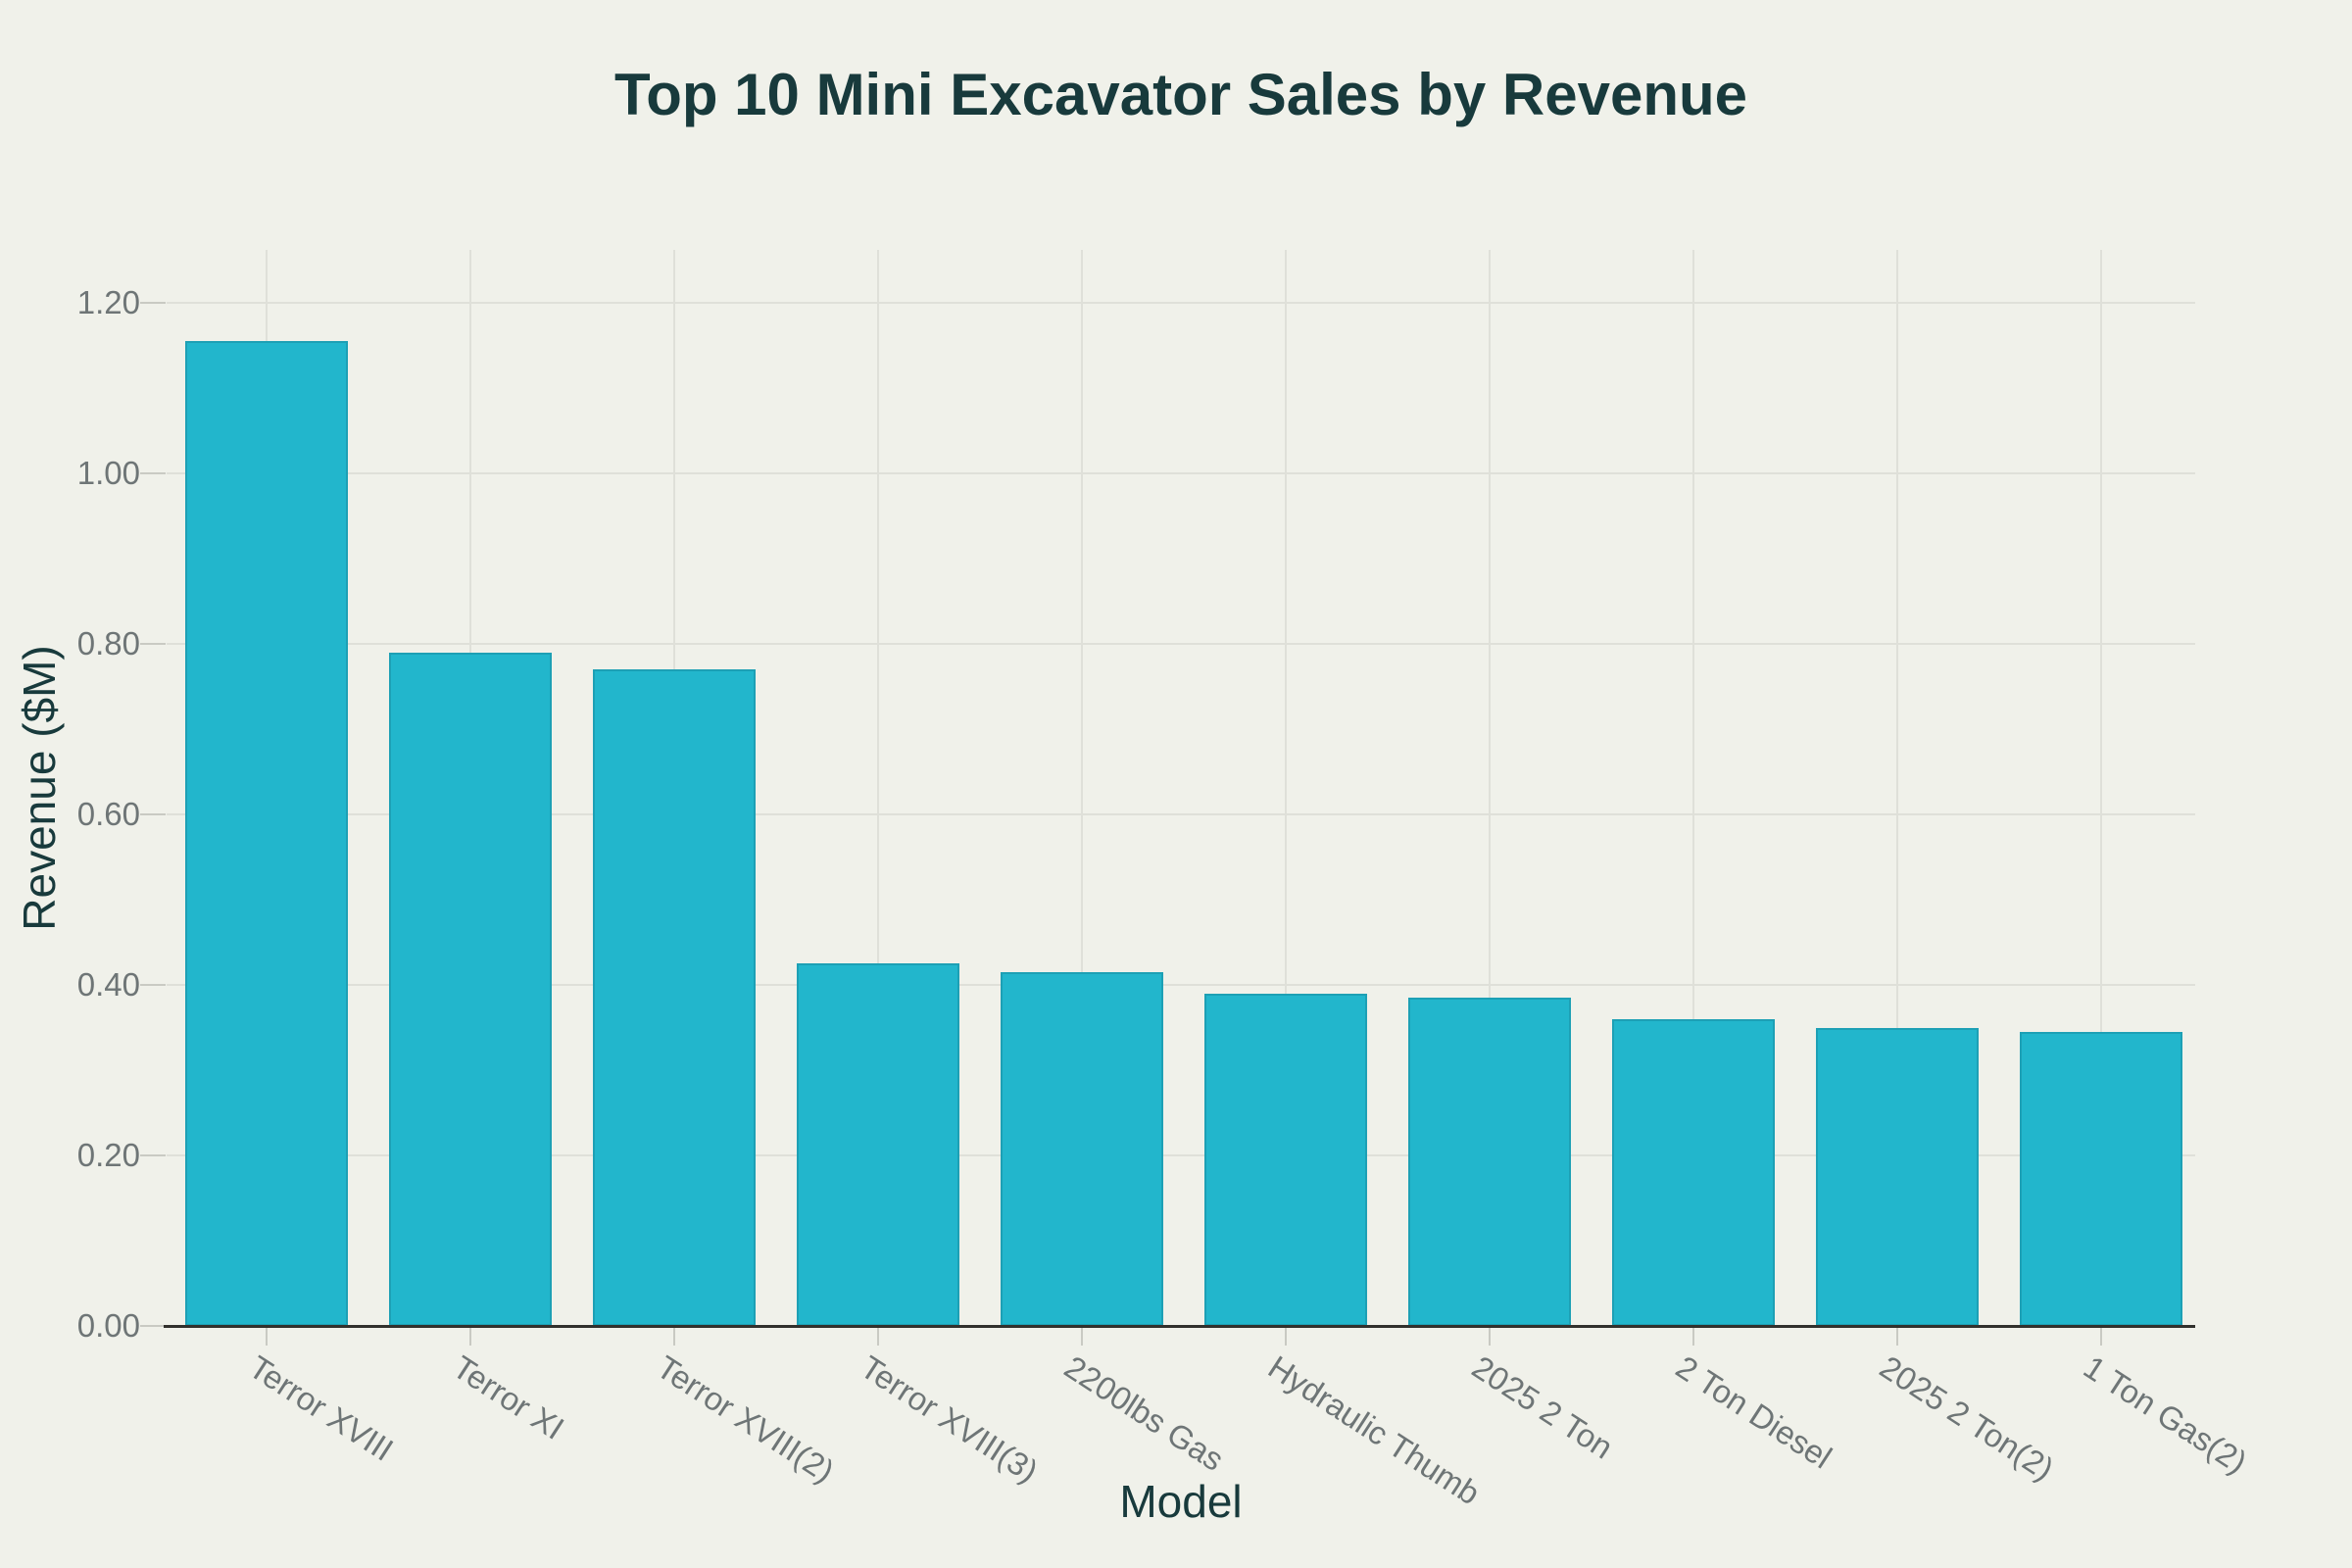  Describe the element at coordinates (2165, 1415) in the screenshot. I see `x-tick-label: 1 Ton Gas(2)` at that location.